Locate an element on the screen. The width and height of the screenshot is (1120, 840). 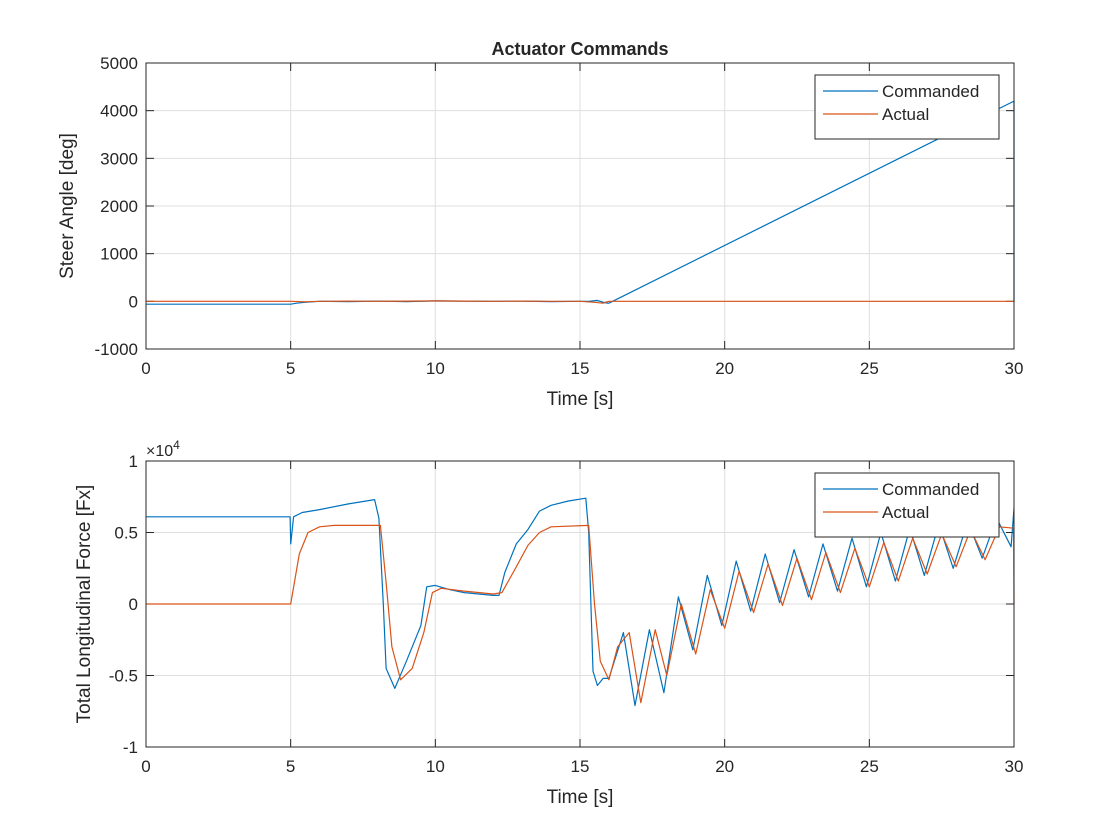
y-tick-label: 0.5 is located at coordinates (126, 533).